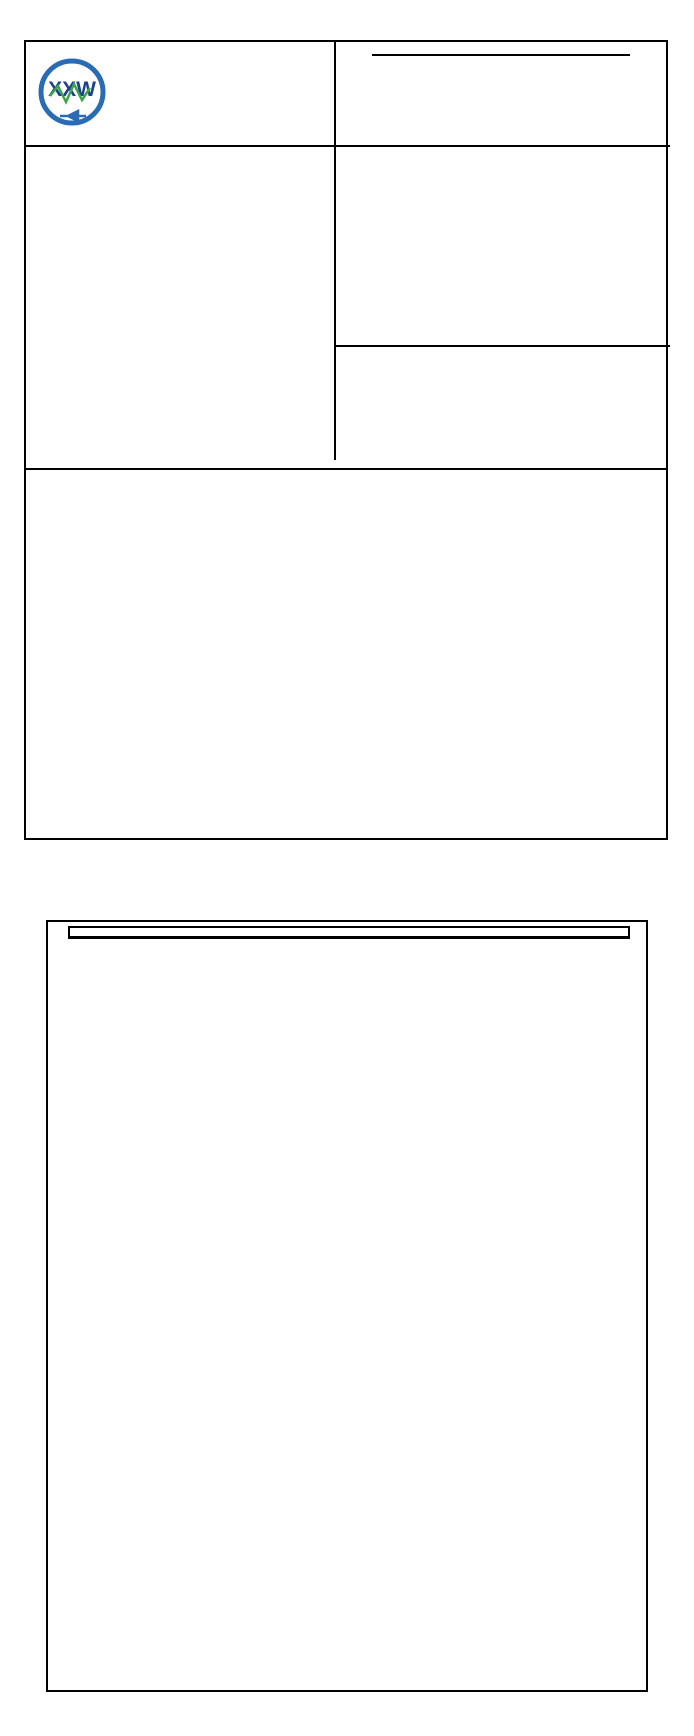 The image size is (694, 1736). What do you see at coordinates (180, 302) in the screenshot?
I see `package-outline-section` at bounding box center [180, 302].